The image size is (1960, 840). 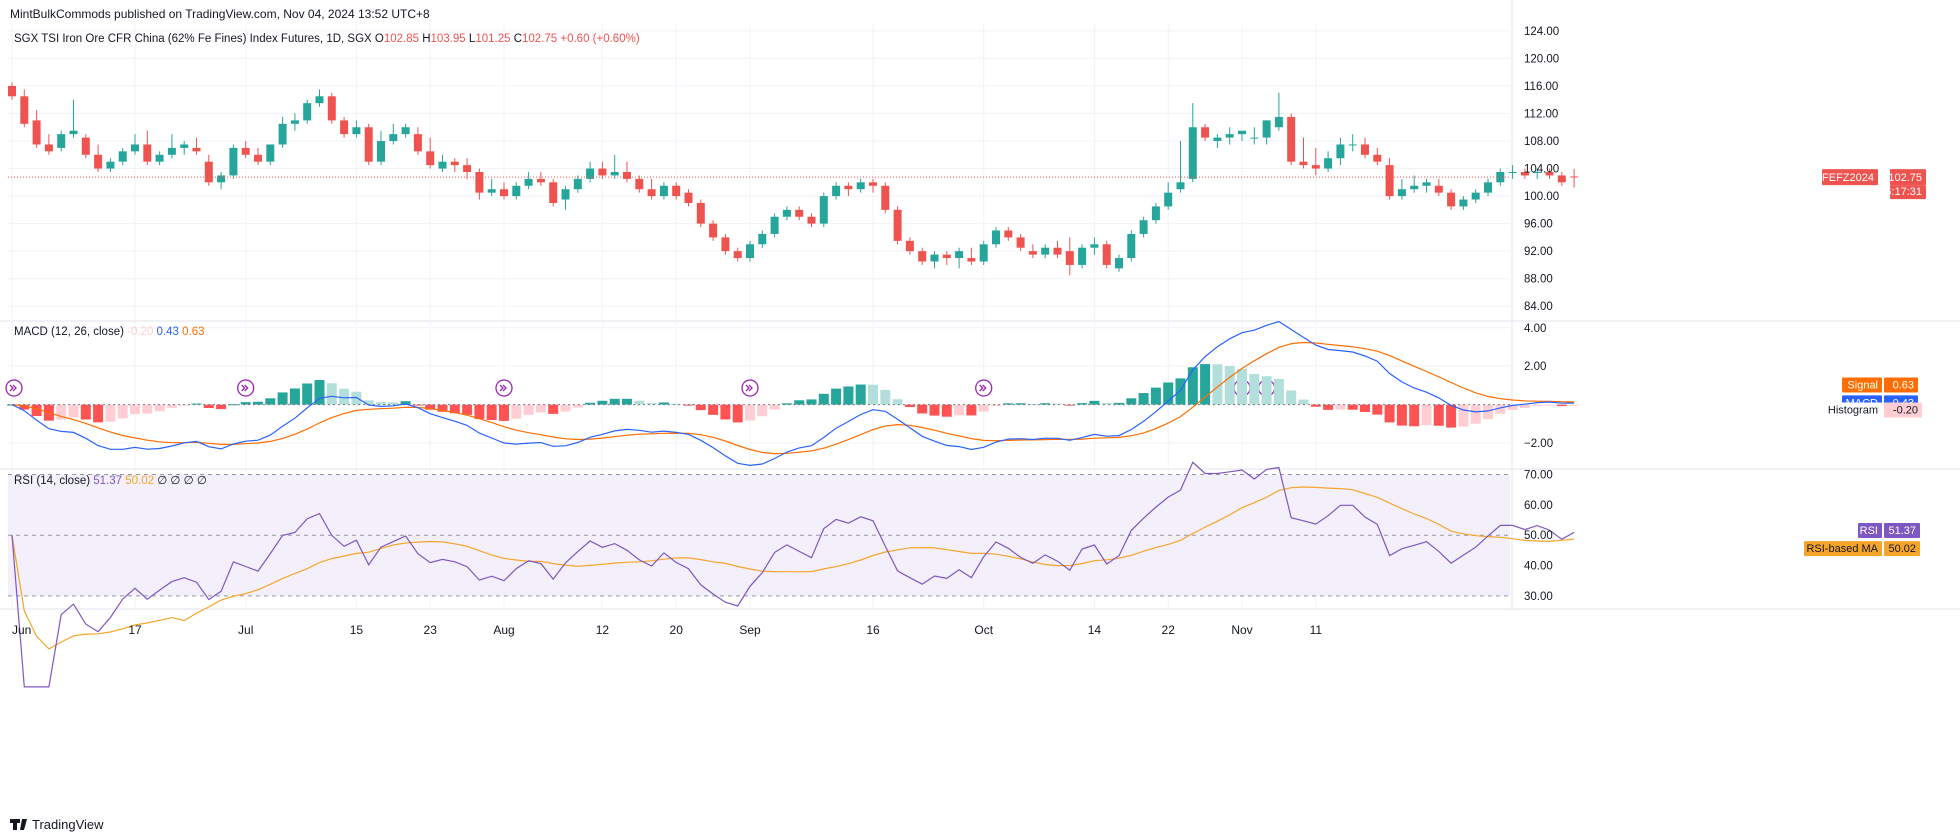 What do you see at coordinates (667, 630) in the screenshot?
I see `time-axis: Jun 17 Jul 15 23 Aug 12 20 Sep 16 Oct 14 22 Nov 11` at bounding box center [667, 630].